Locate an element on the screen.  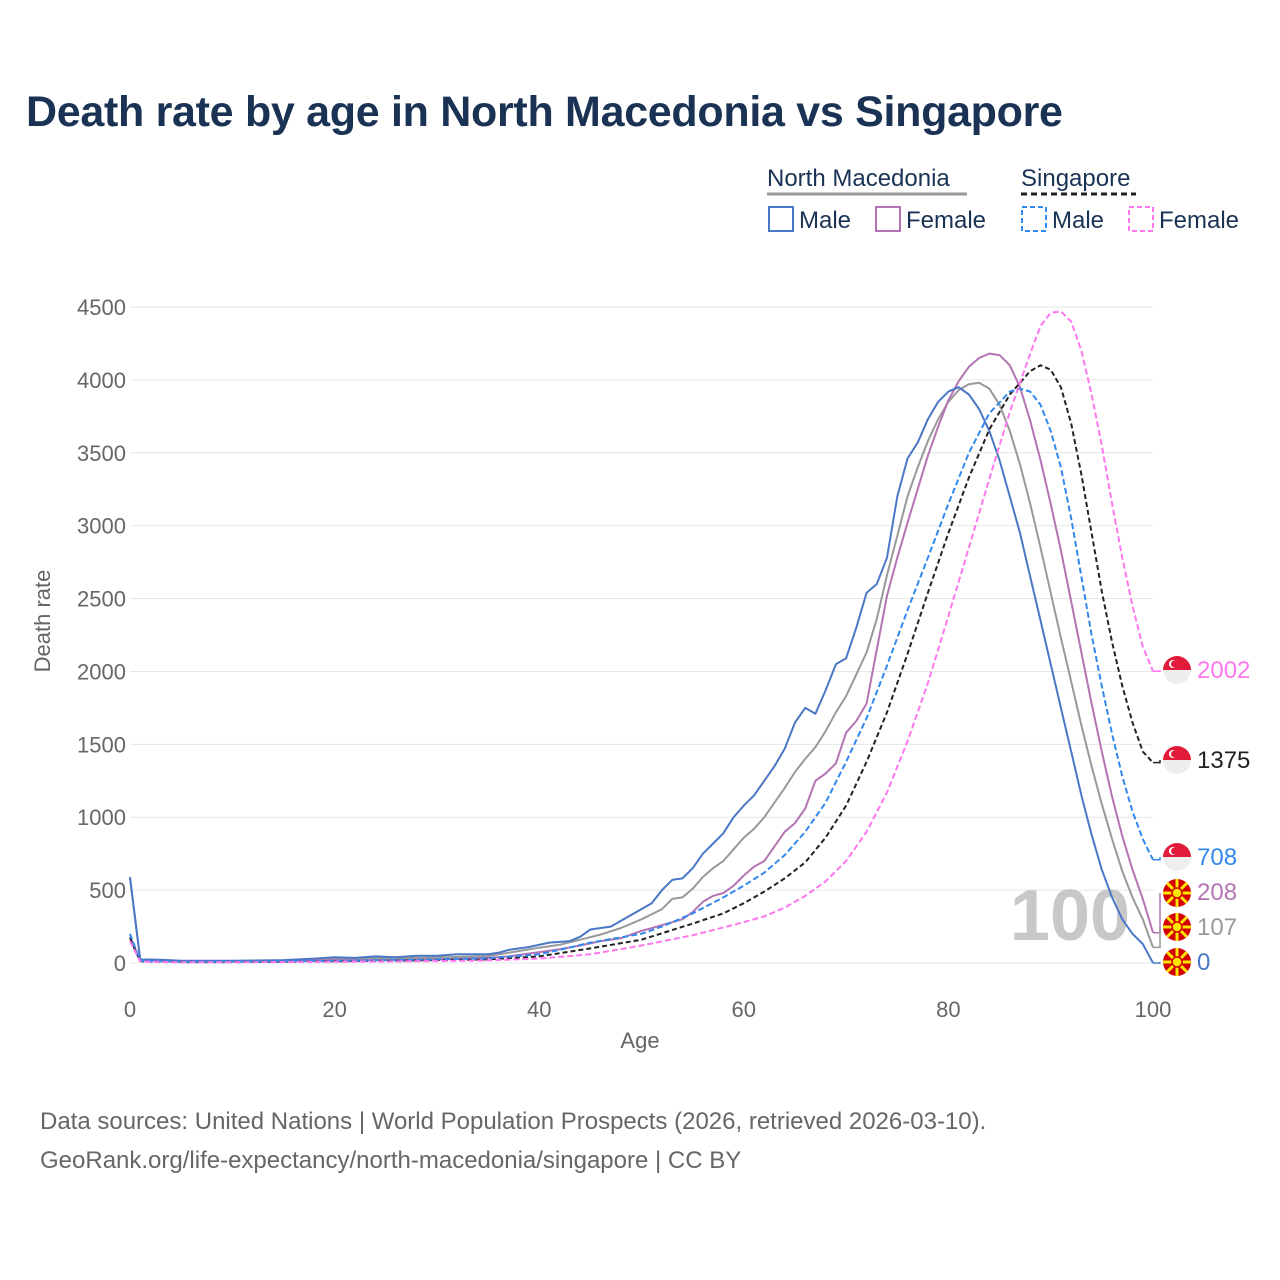
y-axis-title: Death rate is located at coordinates (42, 621).